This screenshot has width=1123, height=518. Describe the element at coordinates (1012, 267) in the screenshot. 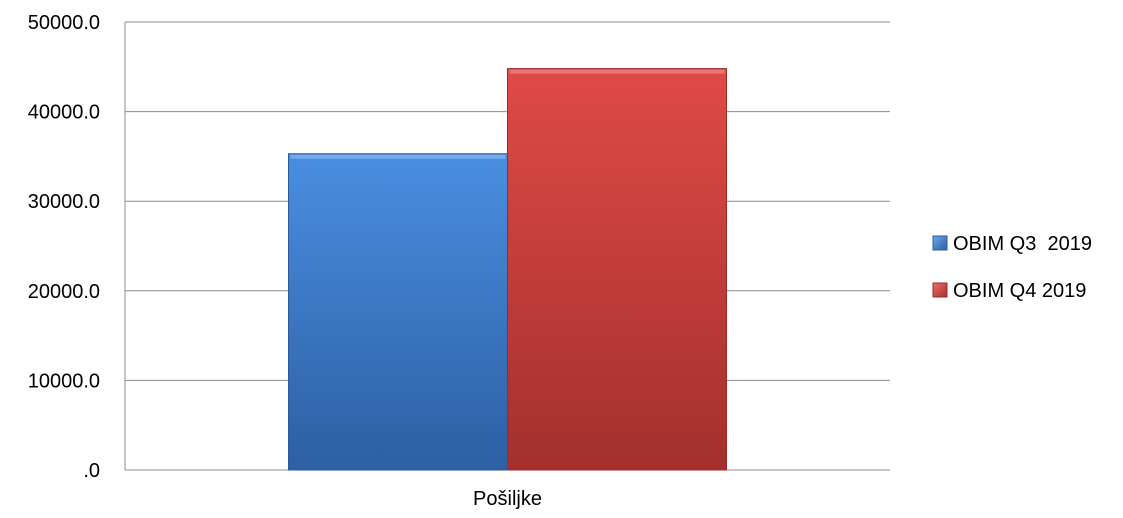

I see `legend: OBIM Q3 2019 OBIM Q4 2019` at that location.